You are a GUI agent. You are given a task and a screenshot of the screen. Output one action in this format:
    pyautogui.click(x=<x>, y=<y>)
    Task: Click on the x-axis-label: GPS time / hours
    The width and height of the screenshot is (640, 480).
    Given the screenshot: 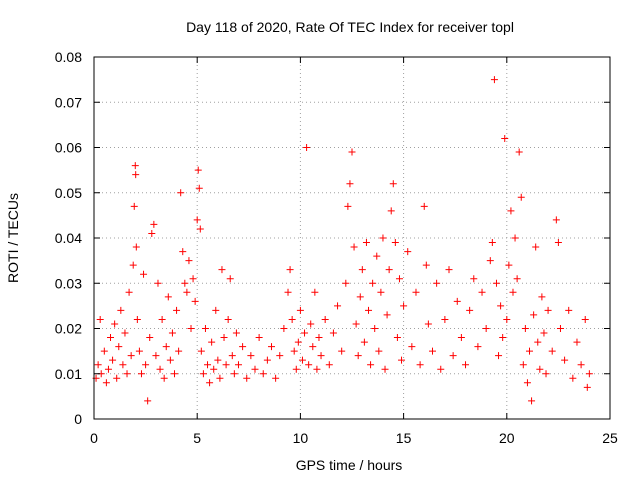 What is the action you would take?
    pyautogui.click(x=349, y=465)
    